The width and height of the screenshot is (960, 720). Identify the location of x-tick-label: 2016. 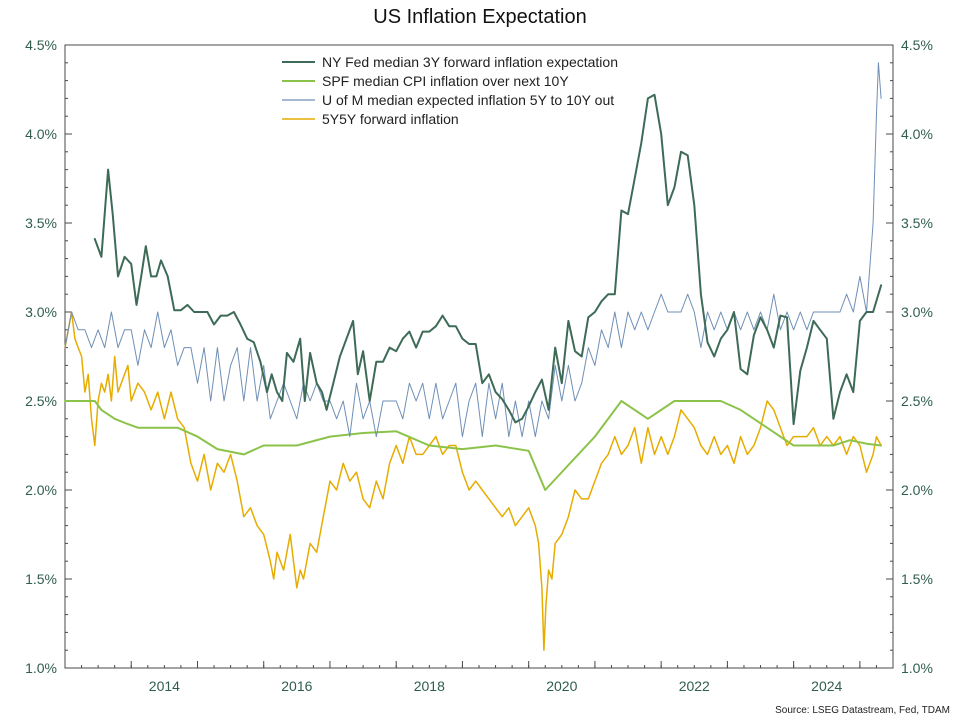
(296, 686).